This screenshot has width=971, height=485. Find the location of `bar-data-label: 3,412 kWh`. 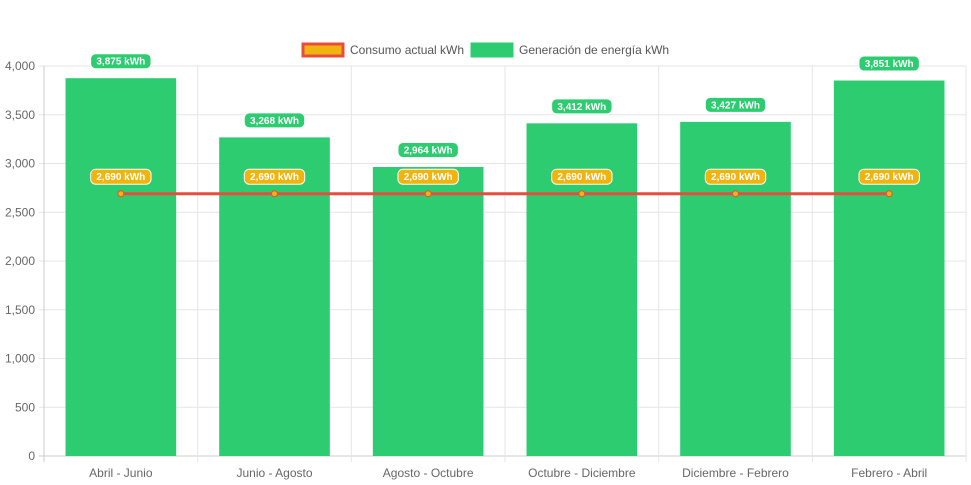

bar-data-label: 3,412 kWh is located at coordinates (582, 106).